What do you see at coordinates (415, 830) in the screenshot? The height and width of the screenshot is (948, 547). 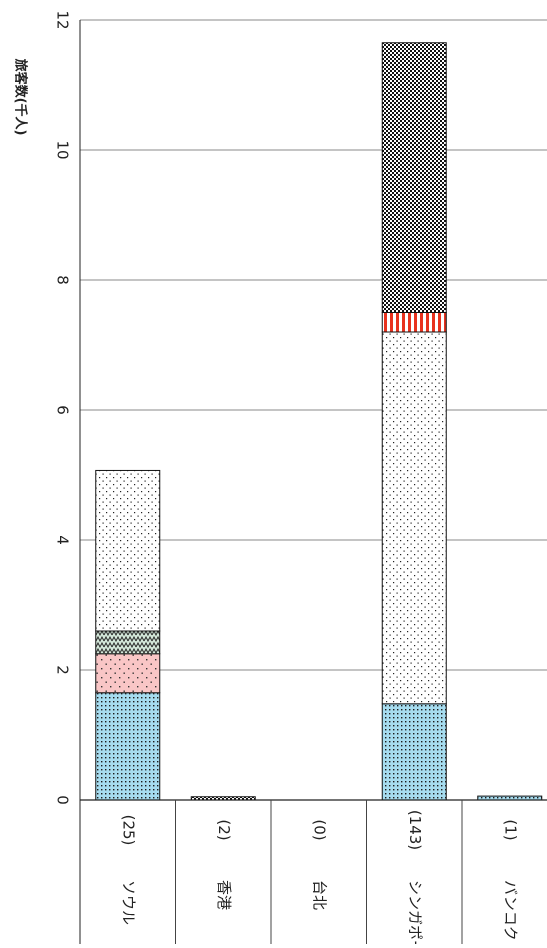 I see `category-count-label: (143)` at bounding box center [415, 830].